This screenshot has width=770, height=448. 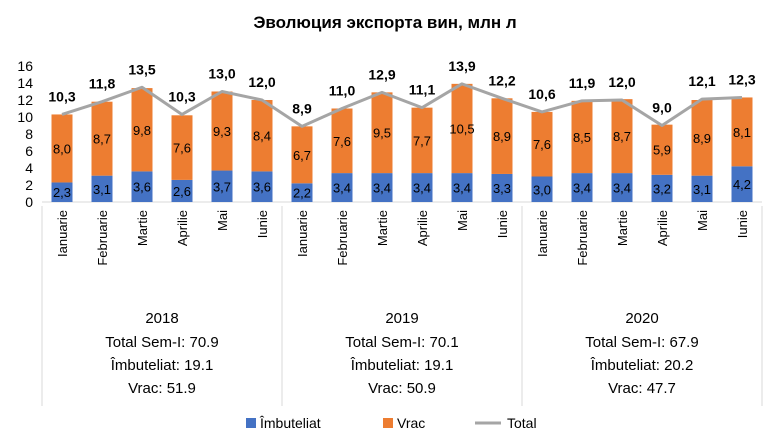 I want to click on label-imbuteliat: 2,6, so click(x=182, y=191).